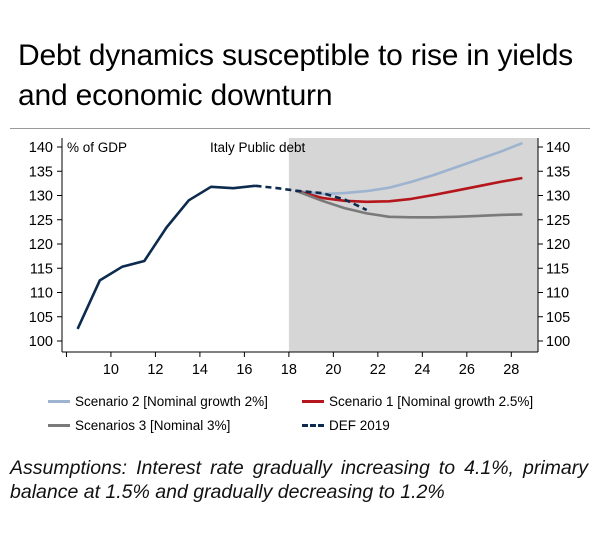  Describe the element at coordinates (378, 370) in the screenshot. I see `x-tick-label: 22` at that location.